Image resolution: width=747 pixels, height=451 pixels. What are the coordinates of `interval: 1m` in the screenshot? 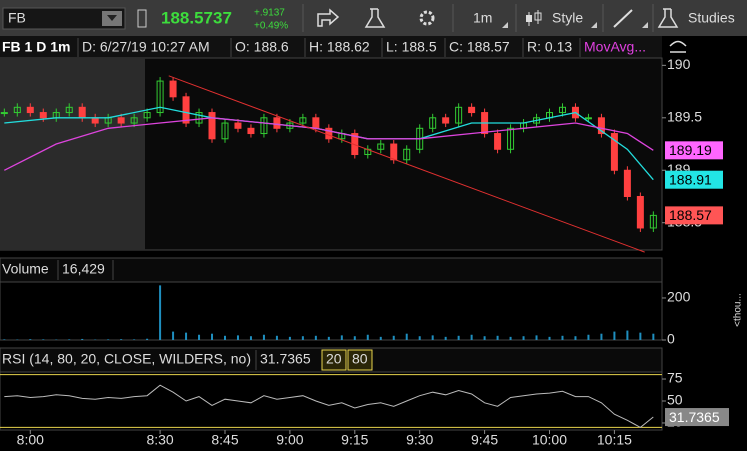 It's located at (482, 18).